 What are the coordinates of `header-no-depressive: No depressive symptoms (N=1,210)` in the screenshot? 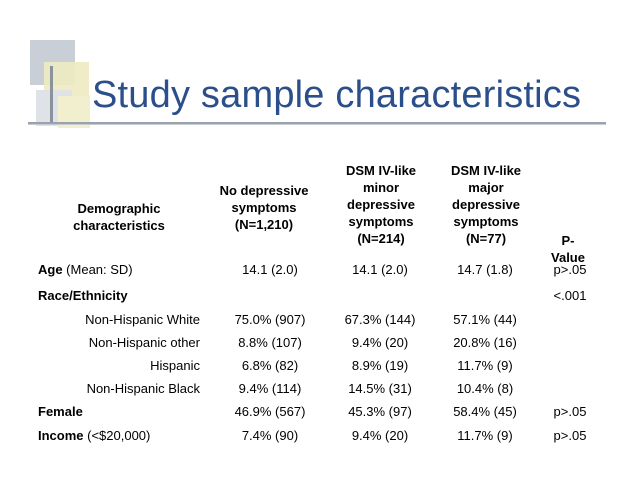 It's located at (264, 207).